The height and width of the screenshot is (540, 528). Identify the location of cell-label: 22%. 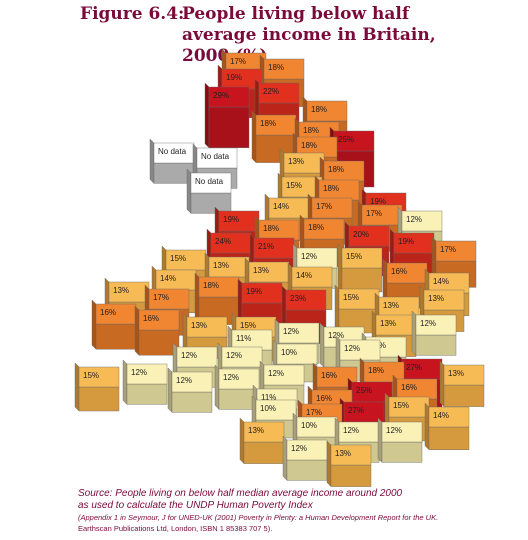
(271, 91).